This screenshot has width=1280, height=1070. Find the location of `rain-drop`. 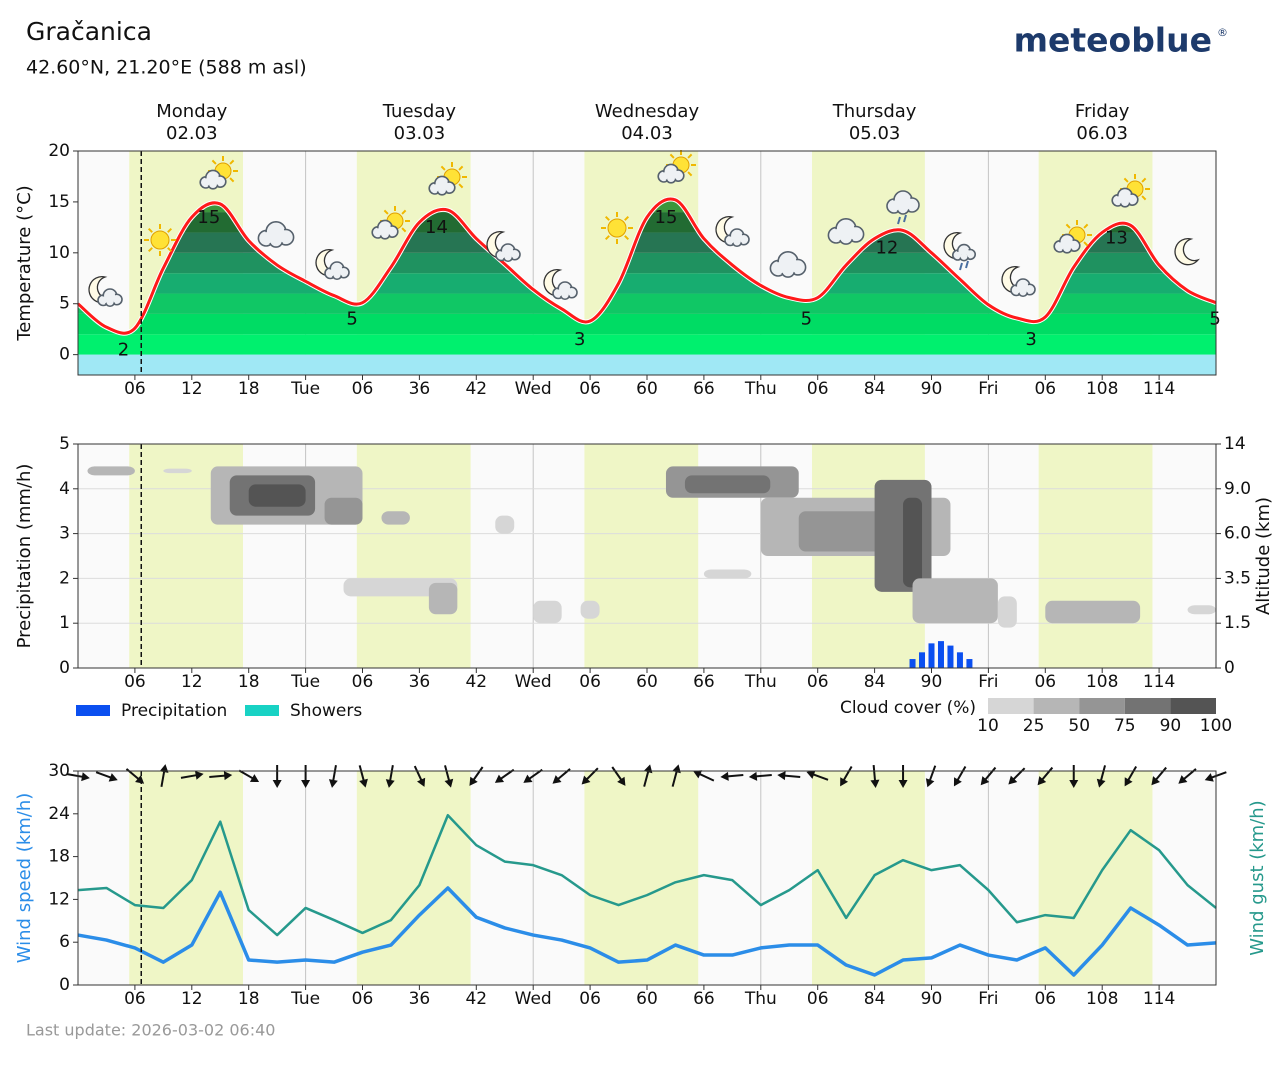

rain-drop is located at coordinates (961, 266).